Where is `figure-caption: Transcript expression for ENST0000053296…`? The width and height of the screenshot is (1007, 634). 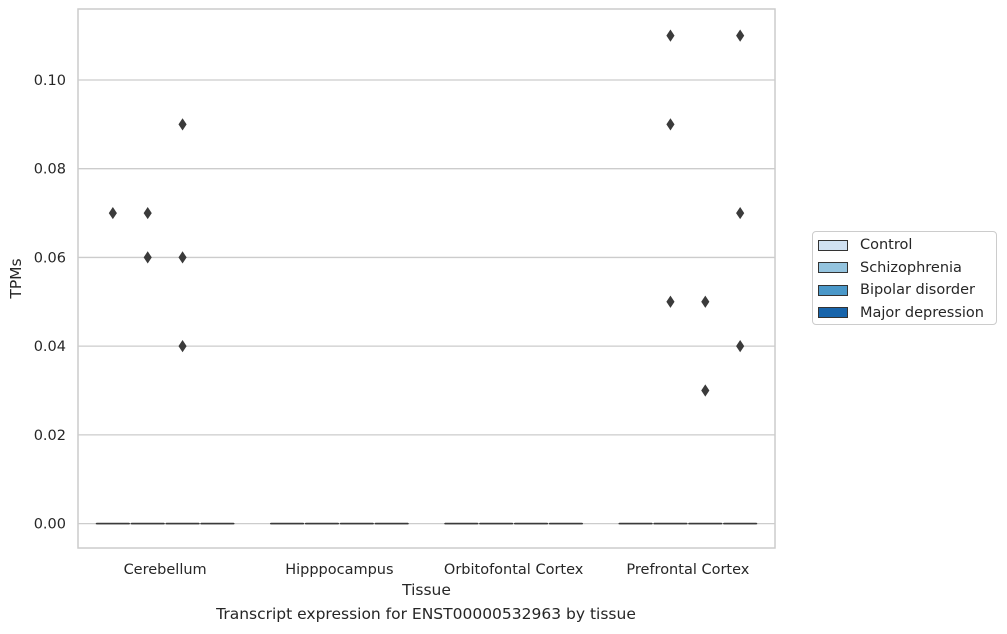 figure-caption: Transcript expression for ENST0000053296… is located at coordinates (426, 614).